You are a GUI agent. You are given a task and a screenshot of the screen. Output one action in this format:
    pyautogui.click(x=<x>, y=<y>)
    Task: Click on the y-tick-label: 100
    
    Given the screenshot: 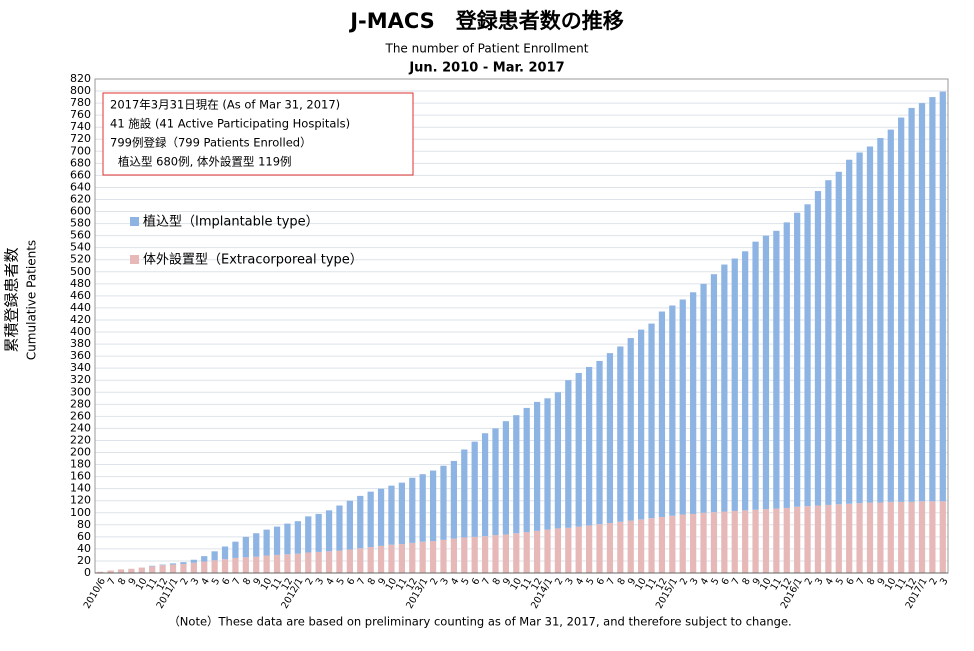 What is the action you would take?
    pyautogui.click(x=80, y=512)
    